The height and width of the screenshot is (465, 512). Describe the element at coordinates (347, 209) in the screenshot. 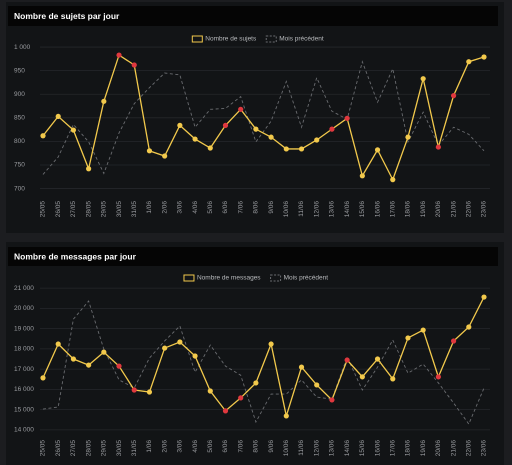

I see `x-tick-label: 14/06` at that location.